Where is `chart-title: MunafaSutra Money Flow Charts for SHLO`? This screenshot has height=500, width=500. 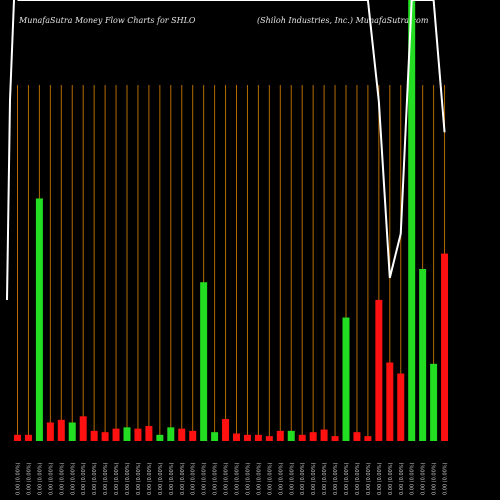 chart-title: MunafaSutra Money Flow Charts for SHLO is located at coordinates (107, 20).